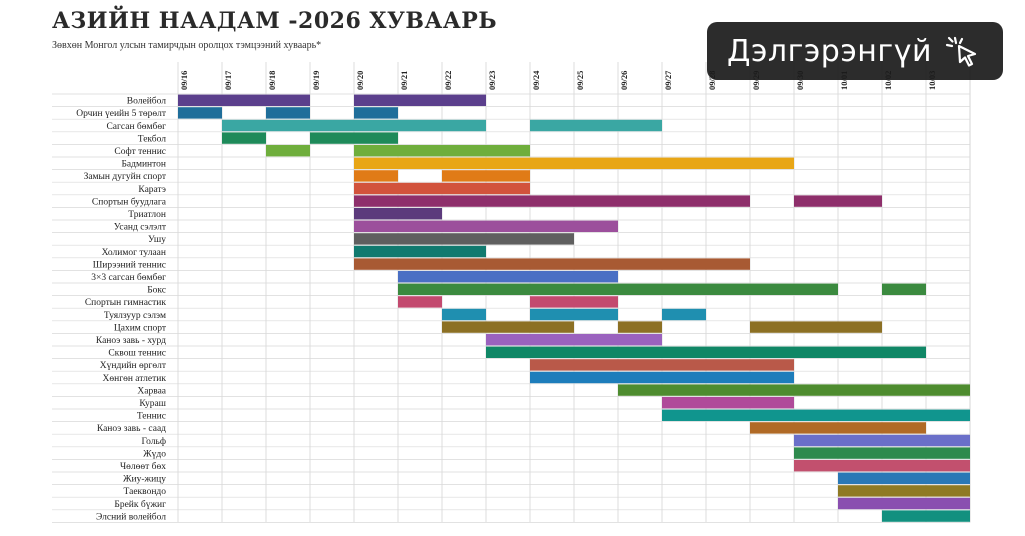  What do you see at coordinates (129, 264) in the screenshot?
I see `sport-label: Ширээний теннис` at bounding box center [129, 264].